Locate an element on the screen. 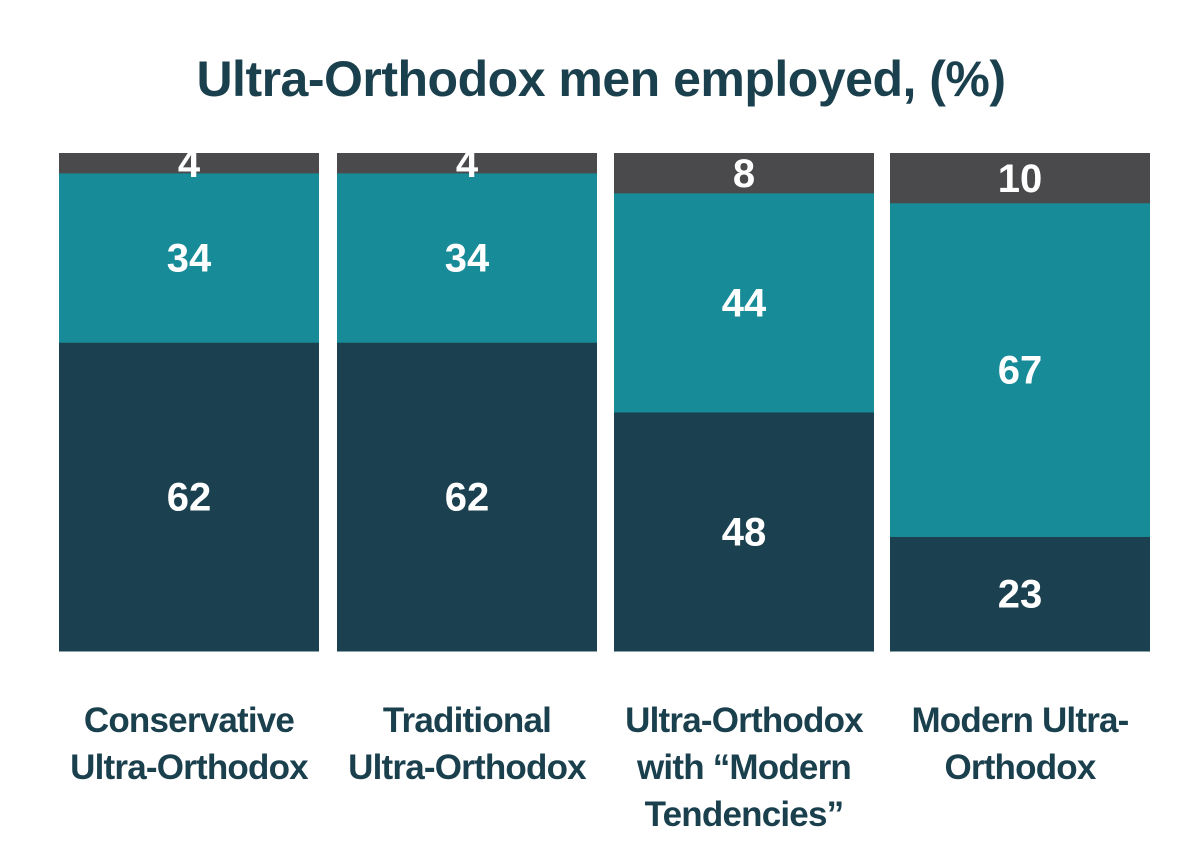 Image resolution: width=1202 pixels, height=855 pixels. category-label-line: Modern Ultra- is located at coordinates (1020, 720).